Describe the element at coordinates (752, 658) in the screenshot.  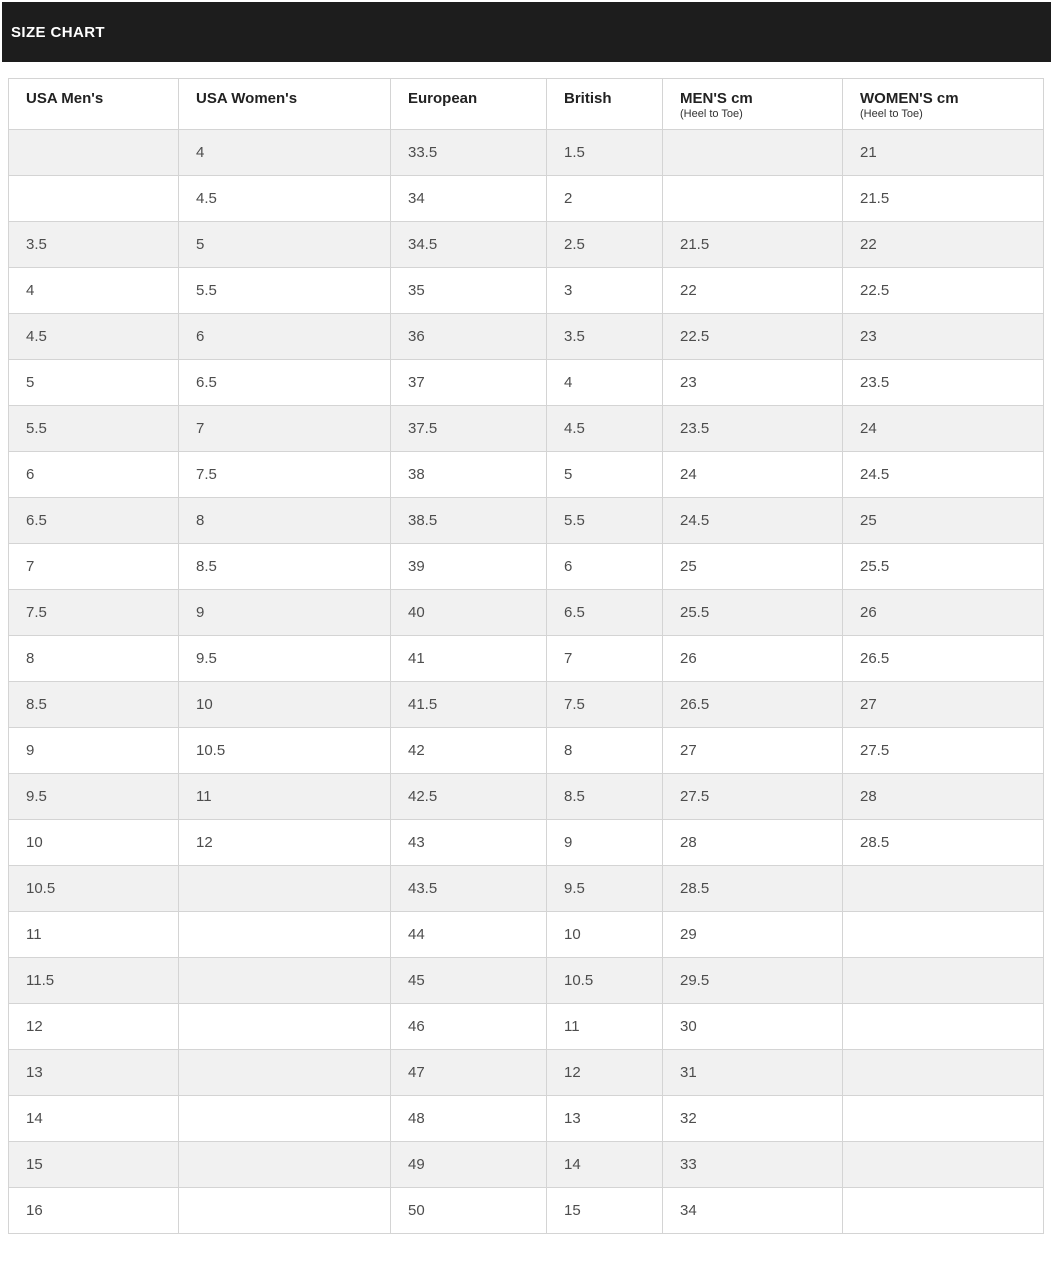
I see `cell-mens-cm: 26` at that location.